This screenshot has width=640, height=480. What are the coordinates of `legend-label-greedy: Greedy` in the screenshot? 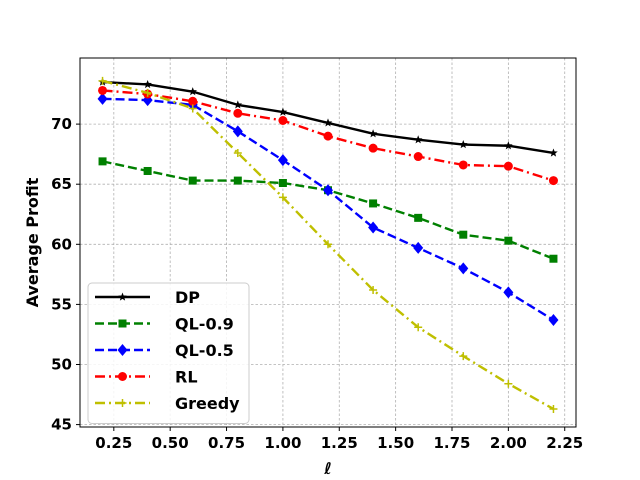 It's located at (207, 403).